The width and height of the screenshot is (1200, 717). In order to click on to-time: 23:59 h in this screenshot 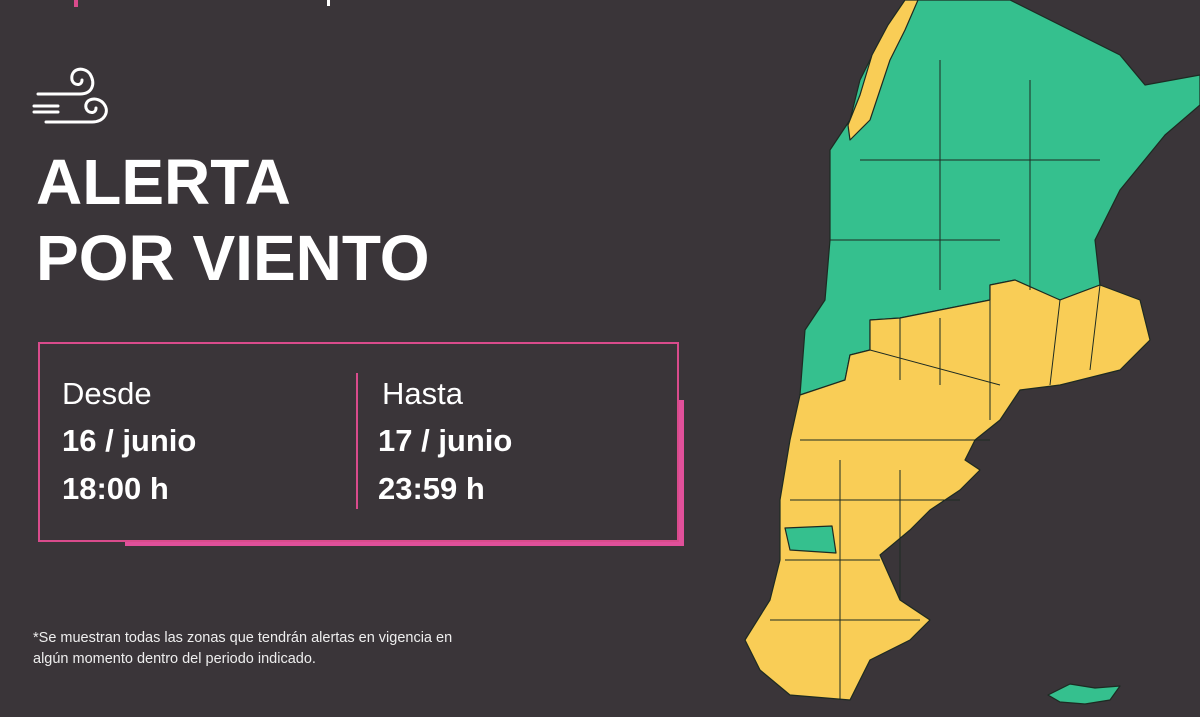, I will do `click(431, 488)`.